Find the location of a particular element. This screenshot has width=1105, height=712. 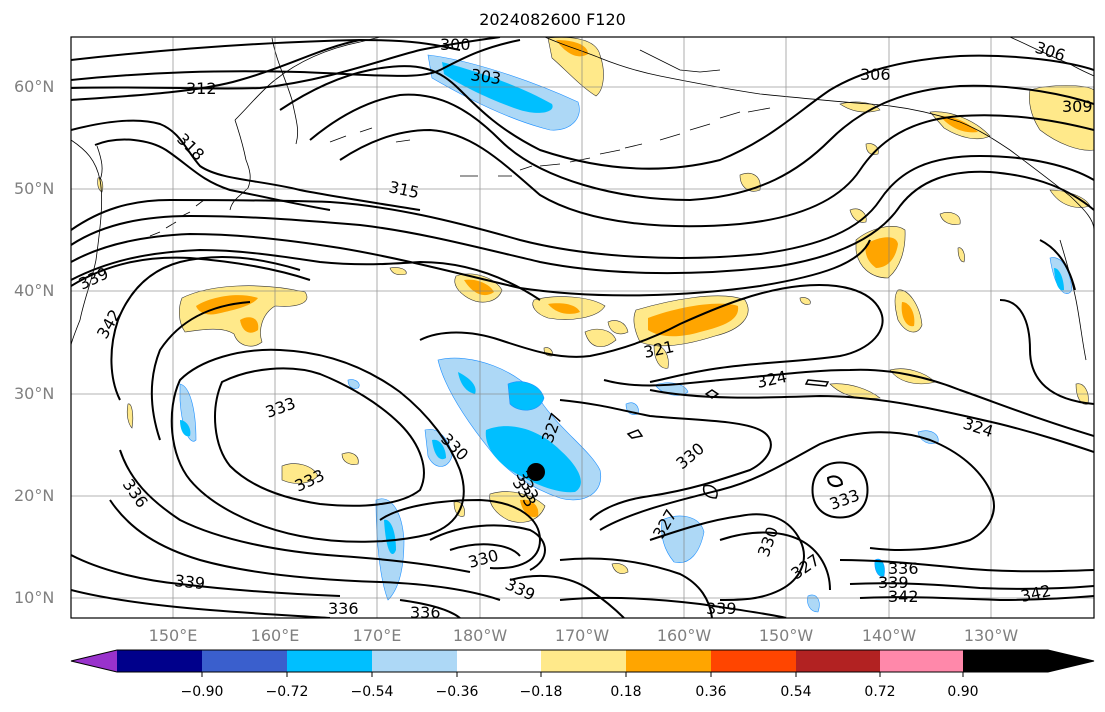

lon-label: 180°W is located at coordinates (480, 635).